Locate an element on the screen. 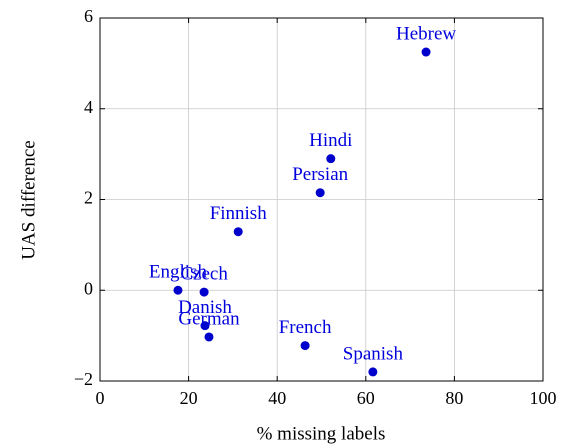 Image resolution: width=567 pixels, height=447 pixels. point-label: French is located at coordinates (305, 327).